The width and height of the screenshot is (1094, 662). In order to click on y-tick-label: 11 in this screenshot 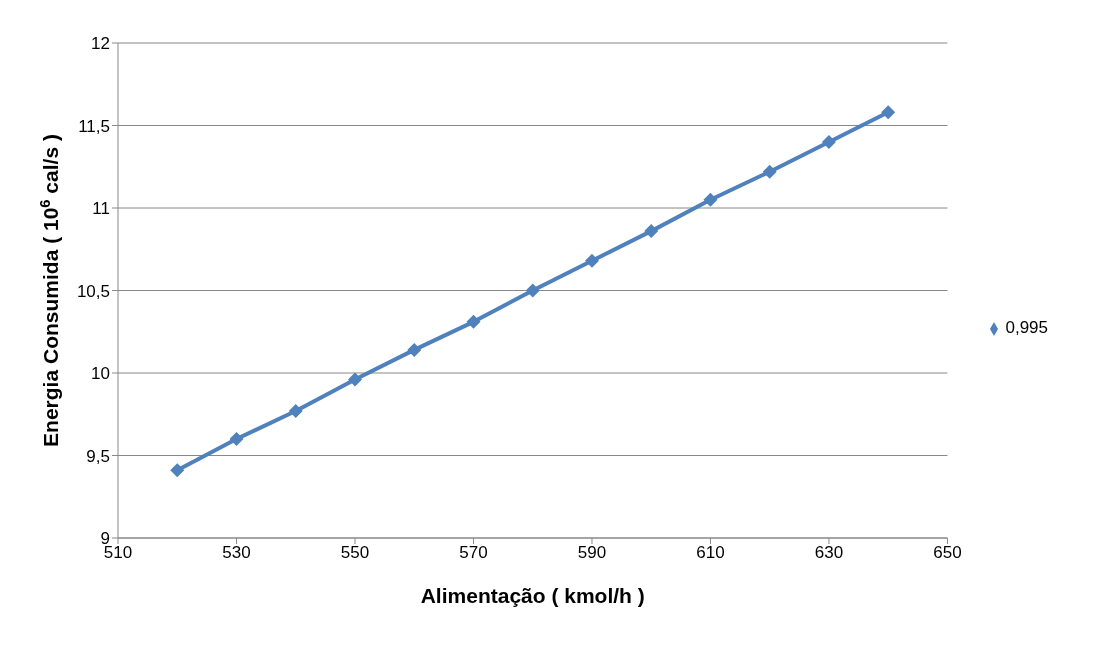, I will do `click(101, 209)`.